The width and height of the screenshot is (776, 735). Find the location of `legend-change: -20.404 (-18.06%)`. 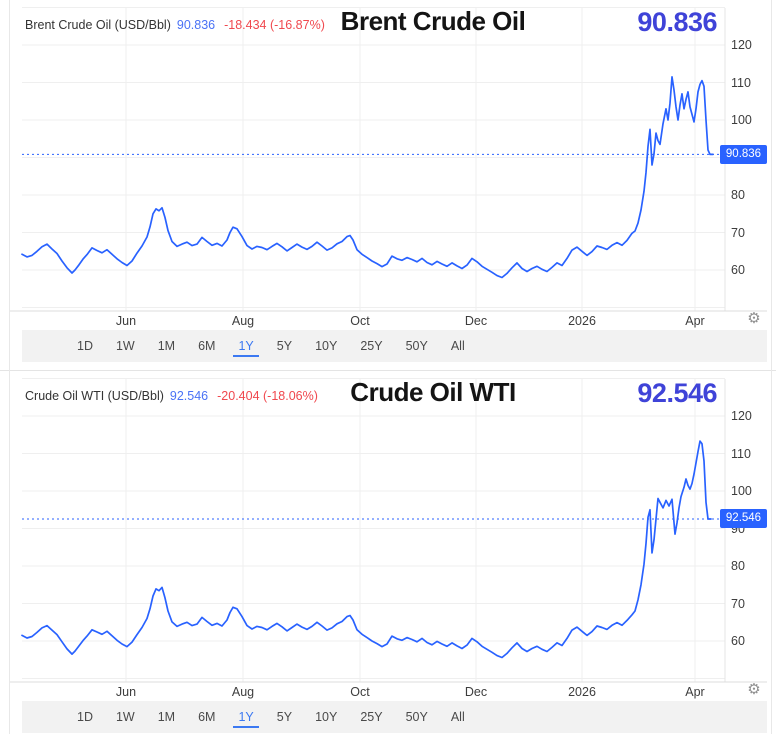

legend-change: -20.404 (-18.06%) is located at coordinates (267, 396).